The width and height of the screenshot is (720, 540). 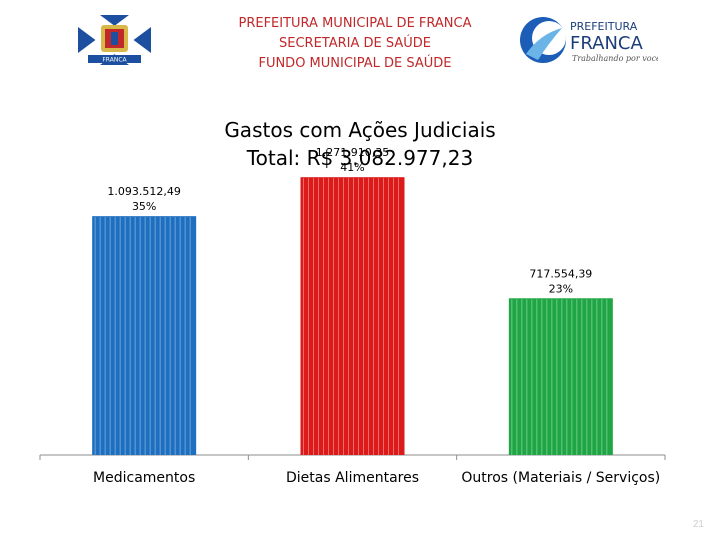 What do you see at coordinates (360, 130) in the screenshot?
I see `chart-title: Gastos com Ações Judiciais` at bounding box center [360, 130].